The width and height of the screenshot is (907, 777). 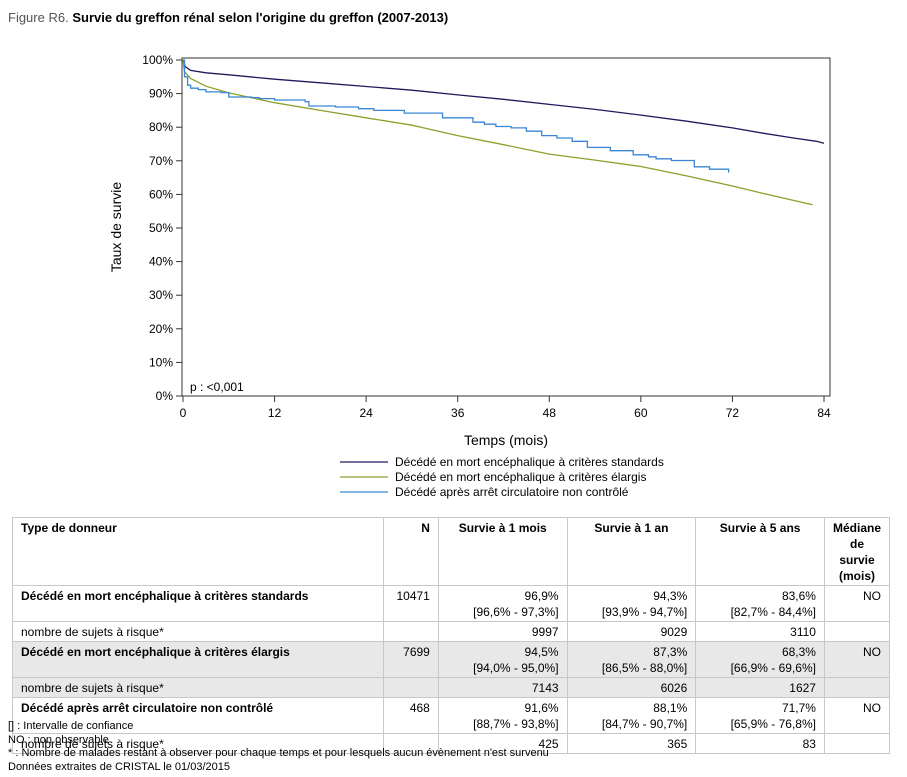 What do you see at coordinates (161, 295) in the screenshot?
I see `y-tick-label: 30%` at bounding box center [161, 295].